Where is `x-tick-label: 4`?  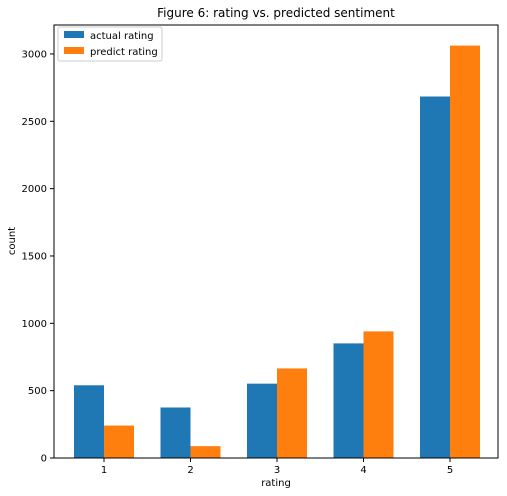 x-tick-label: 4 is located at coordinates (363, 470).